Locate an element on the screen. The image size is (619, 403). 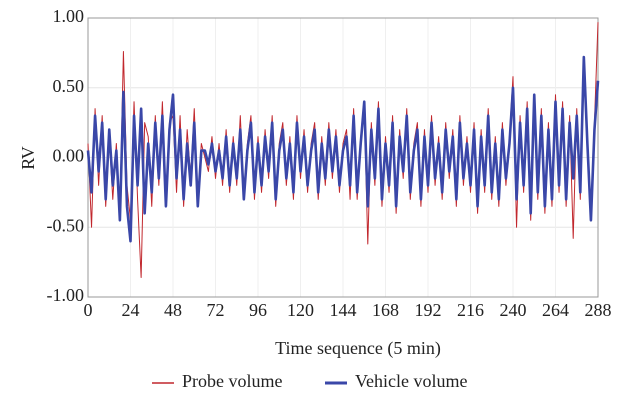
x-tick-label: 96 is located at coordinates (258, 310).